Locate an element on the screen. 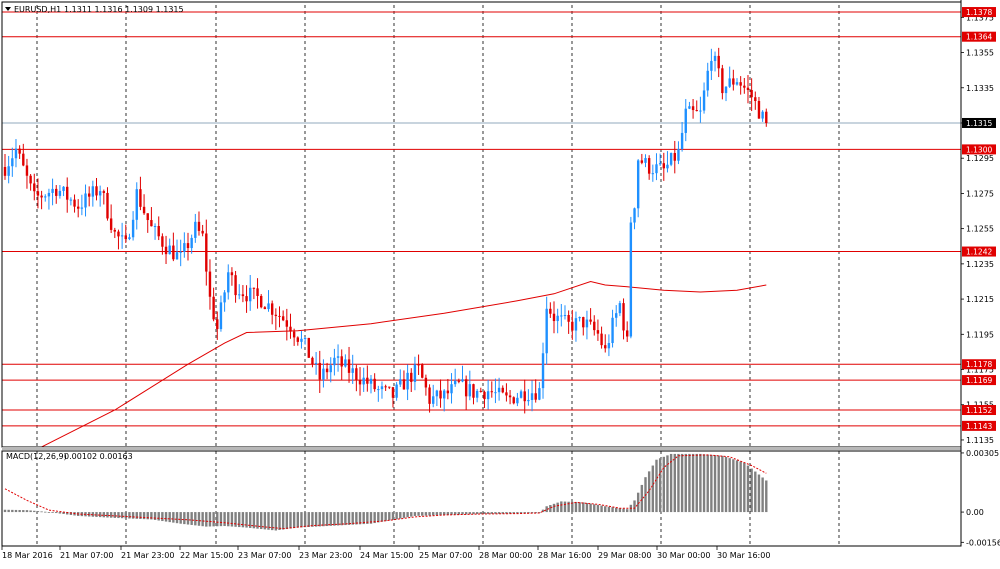 The image size is (1000, 569). chart-menu-triangle-icon is located at coordinates (8, 9).